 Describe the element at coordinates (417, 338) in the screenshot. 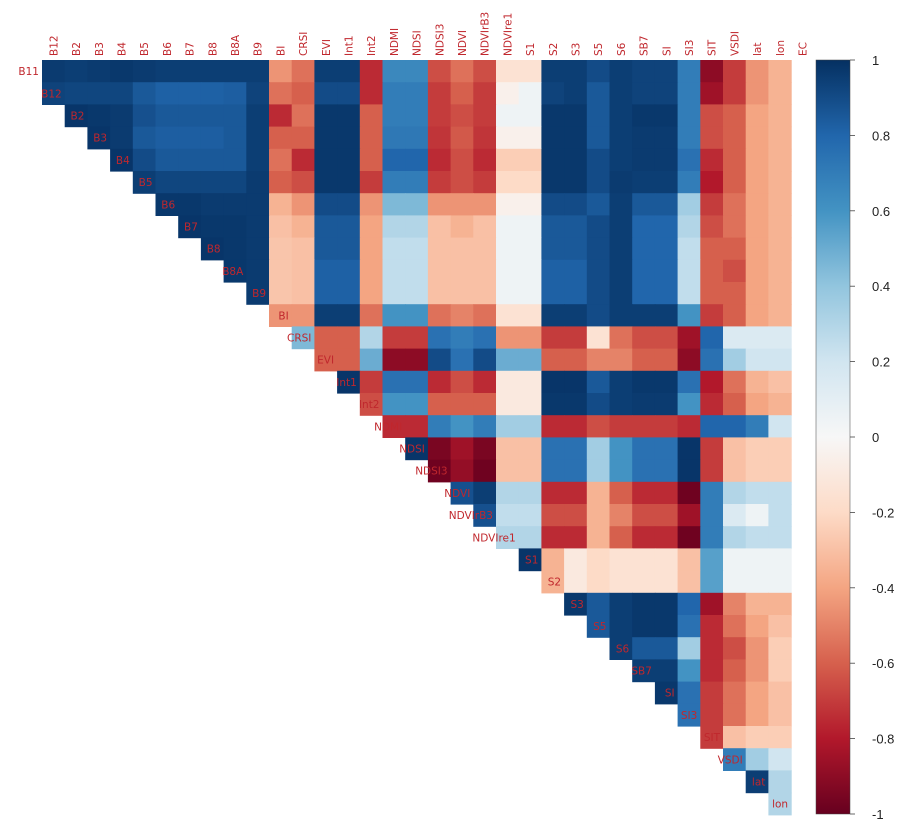

I see `heatmap-cell-CRSI-NDSI` at that location.